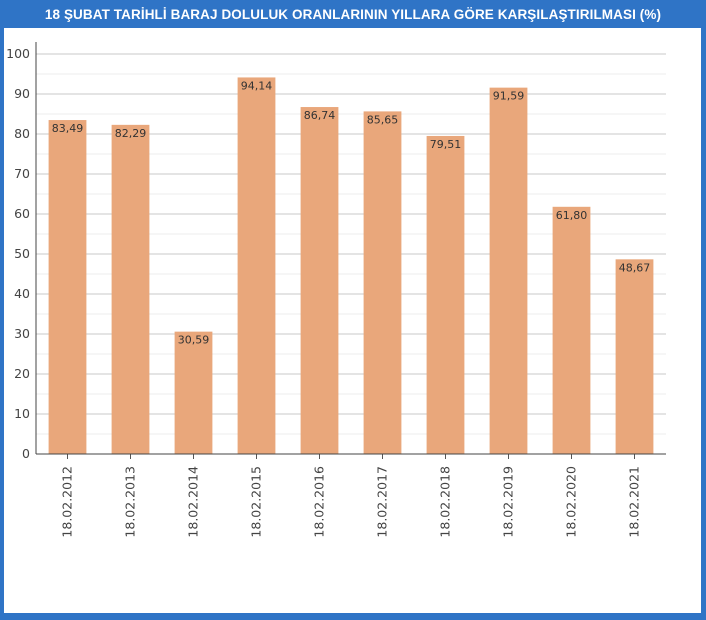 This screenshot has width=706, height=620. I want to click on y-tick-label: 60, so click(22, 213).